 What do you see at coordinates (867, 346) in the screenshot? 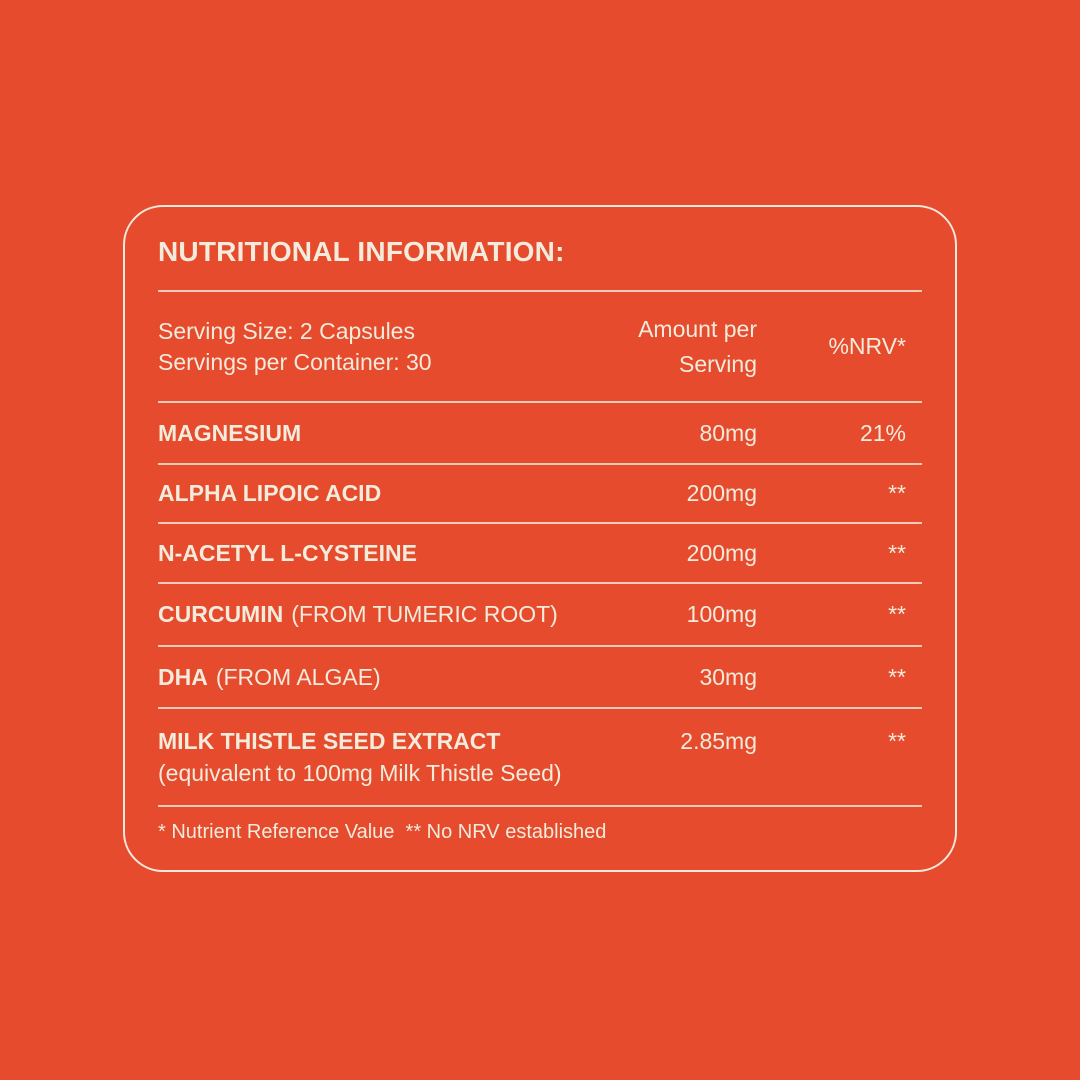
I see `column-header-nrv: %NRV*` at bounding box center [867, 346].